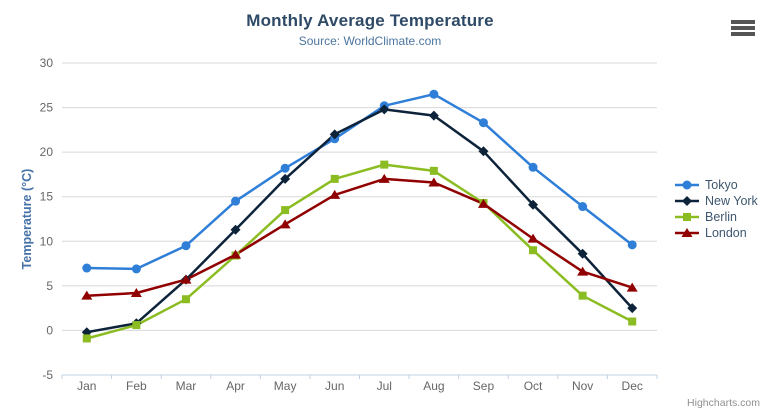 Image resolution: width=769 pixels, height=416 pixels. What do you see at coordinates (533, 386) in the screenshot?
I see `x-axis-tick-label: Oct` at bounding box center [533, 386].